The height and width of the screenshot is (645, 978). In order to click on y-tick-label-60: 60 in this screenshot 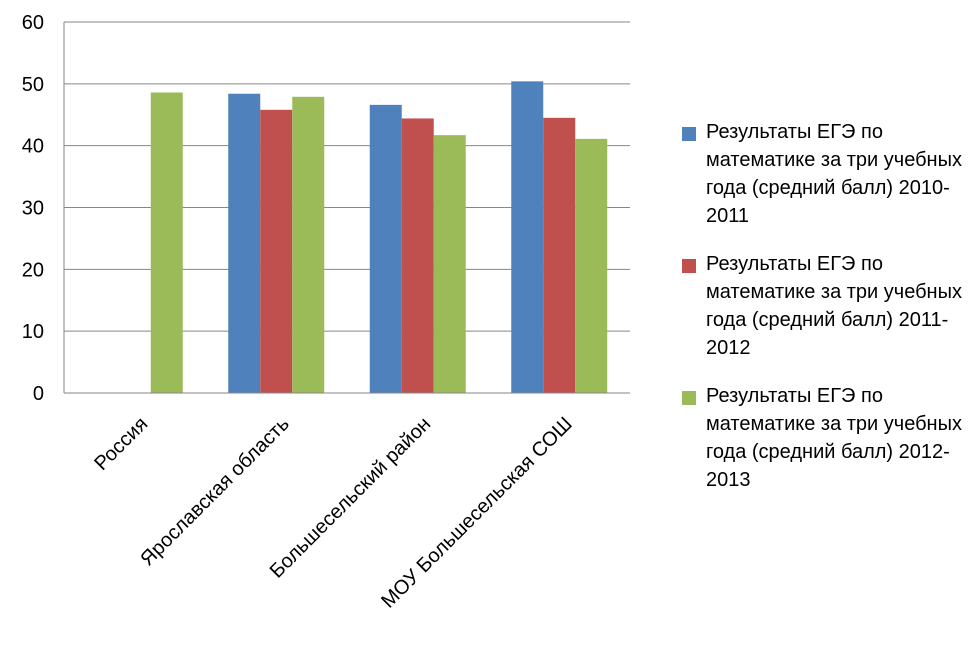, I will do `click(33, 23)`.